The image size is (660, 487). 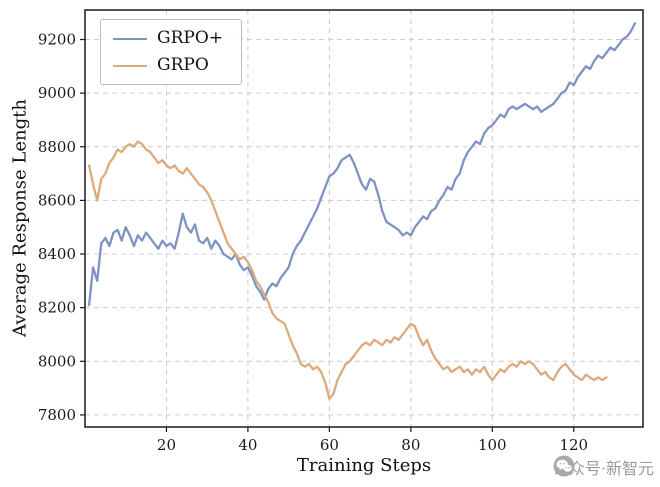 I want to click on legend-item-grpo: GRPO, so click(x=168, y=65).